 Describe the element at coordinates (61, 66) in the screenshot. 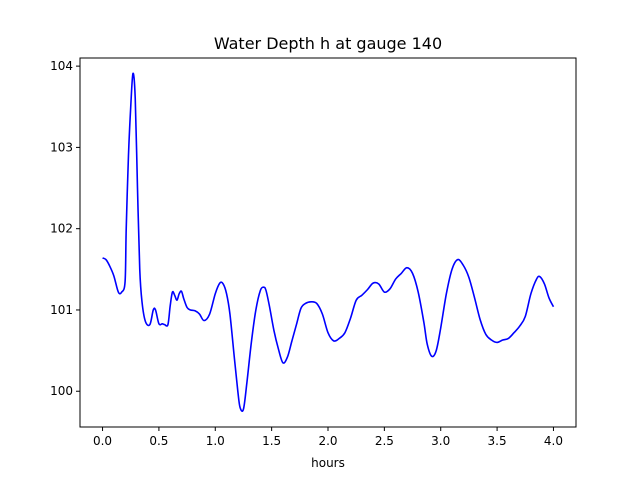

I see `y-tick-label: 104` at that location.